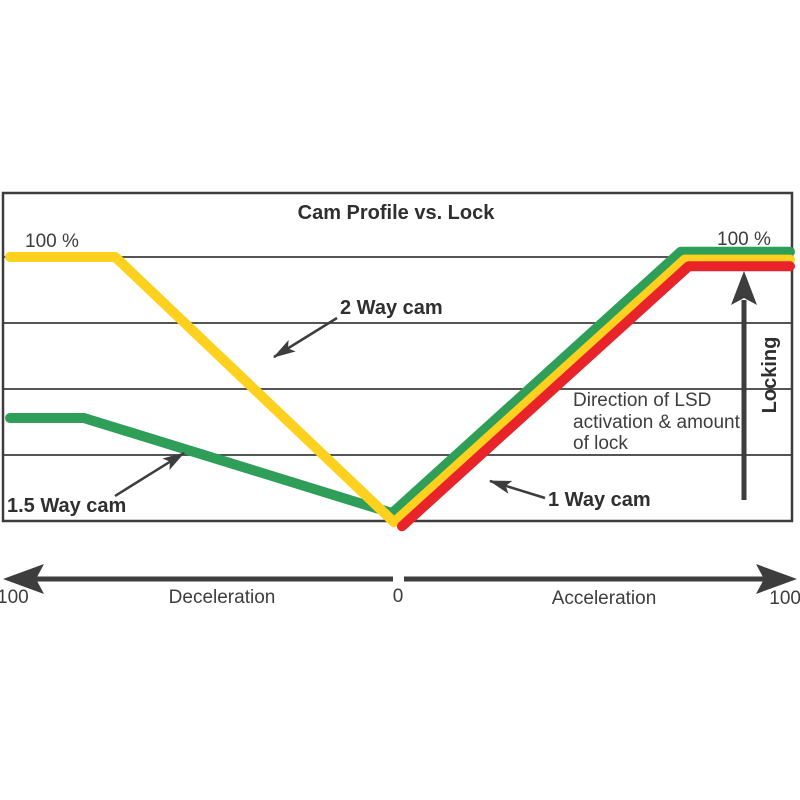  What do you see at coordinates (744, 385) in the screenshot?
I see `locking-direction-arrow` at bounding box center [744, 385].